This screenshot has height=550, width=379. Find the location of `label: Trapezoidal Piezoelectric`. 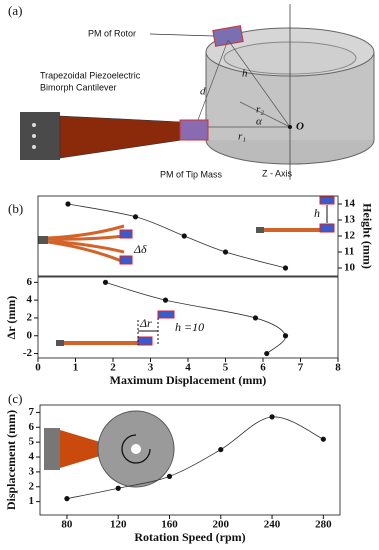

label: Trapezoidal Piezoelectric is located at coordinates (90, 75).